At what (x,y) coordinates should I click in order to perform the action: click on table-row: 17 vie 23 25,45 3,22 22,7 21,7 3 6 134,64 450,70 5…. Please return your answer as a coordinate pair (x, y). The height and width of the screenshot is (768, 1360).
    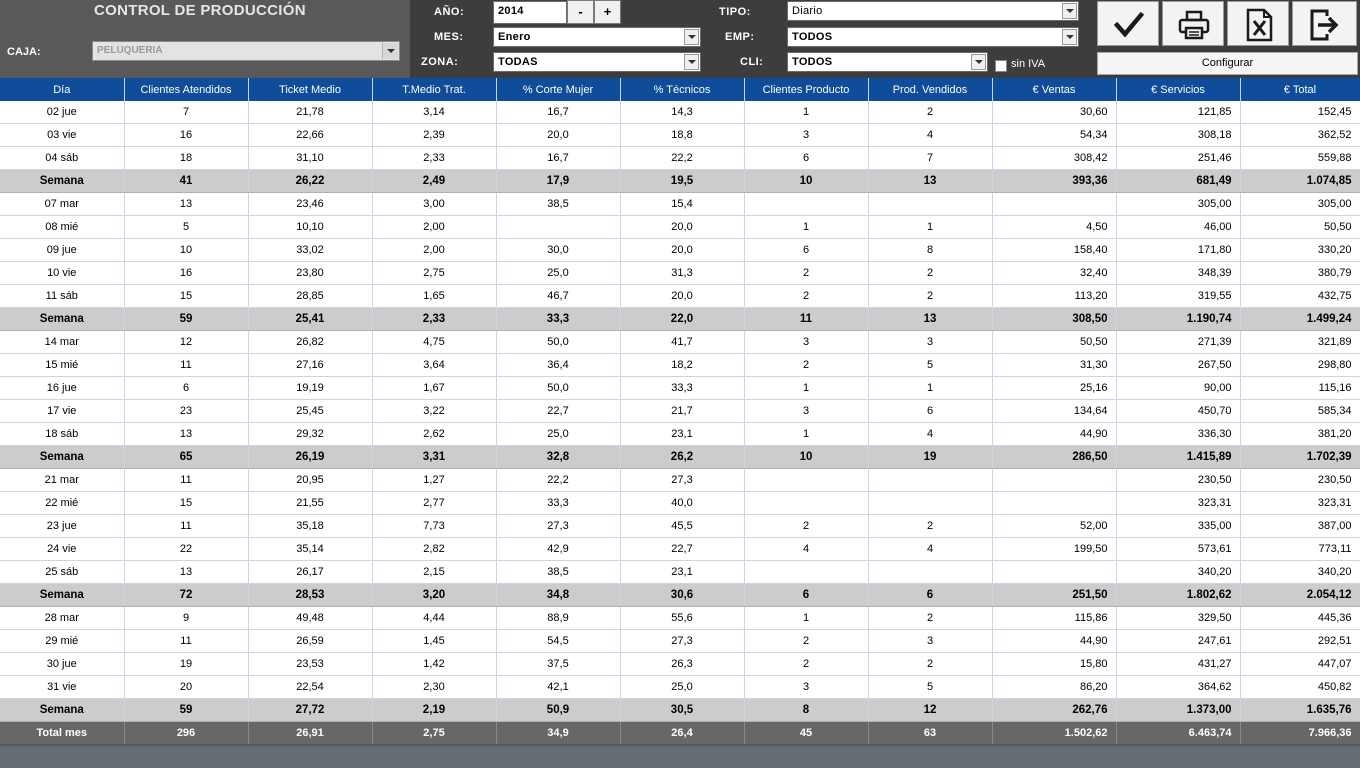
    Looking at the image, I should click on (680, 411).